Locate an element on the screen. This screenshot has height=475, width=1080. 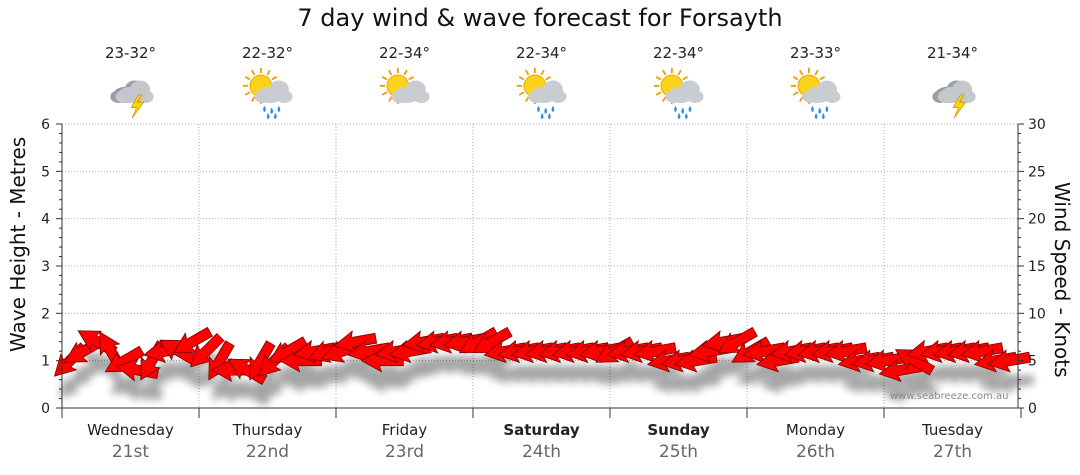
wind-arrow-mark is located at coordinates (1009, 361).